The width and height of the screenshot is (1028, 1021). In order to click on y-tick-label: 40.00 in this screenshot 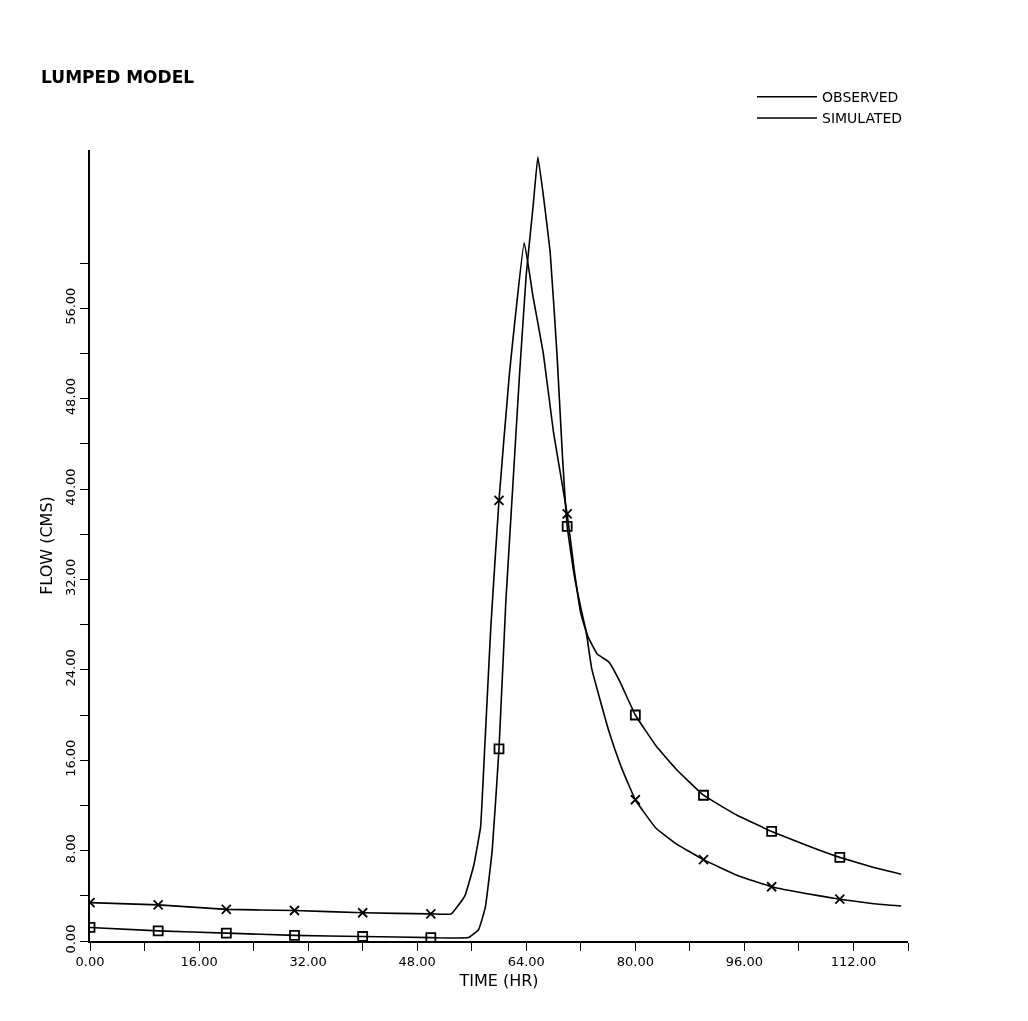, I will do `click(71, 487)`.